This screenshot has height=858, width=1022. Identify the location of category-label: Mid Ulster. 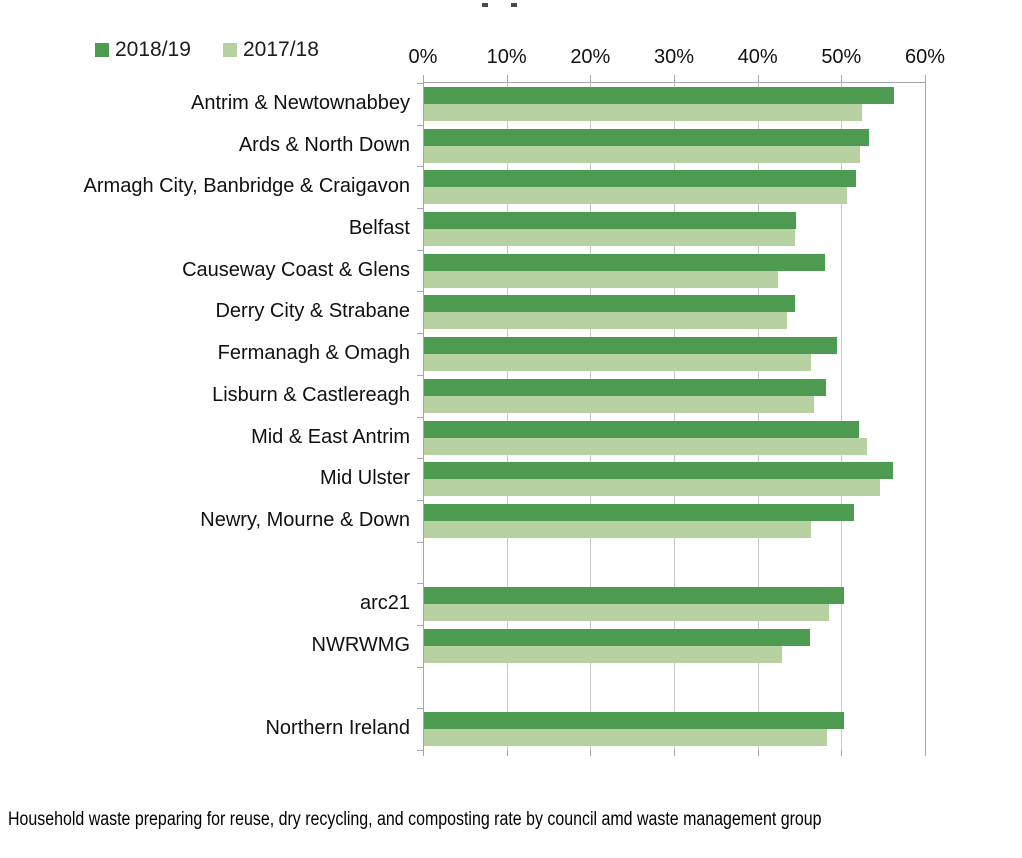
(364, 478).